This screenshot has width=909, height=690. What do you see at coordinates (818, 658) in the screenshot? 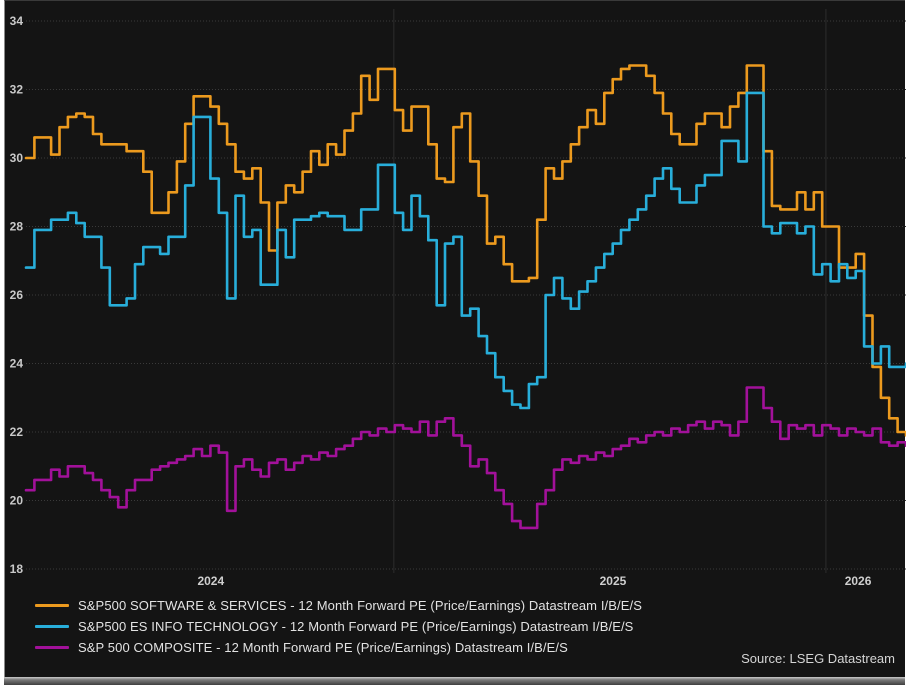
I see `source-note: Source: LSEG Datastream` at bounding box center [818, 658].